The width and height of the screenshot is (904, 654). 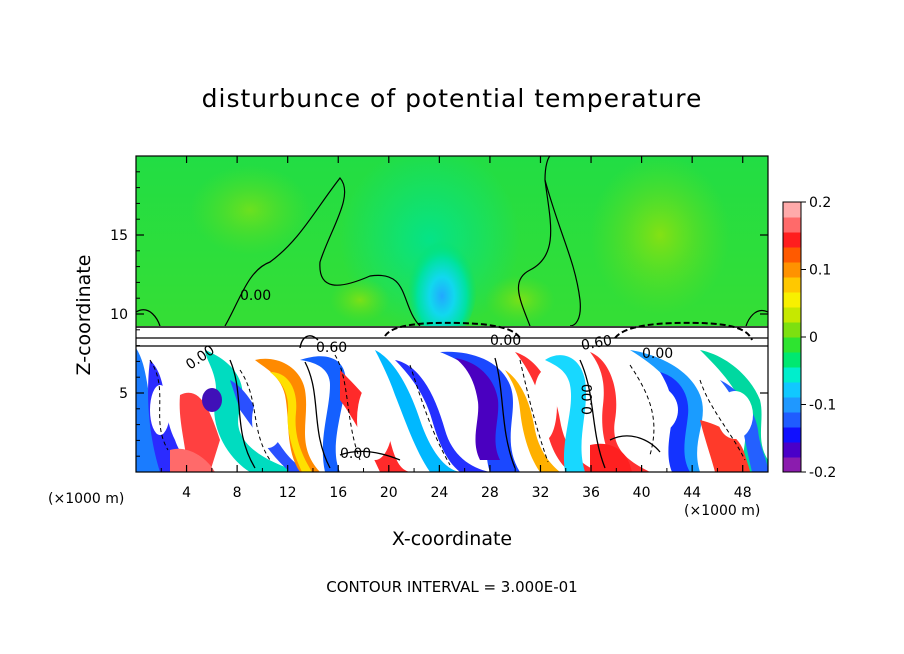 I want to click on inversion-layer, so click(x=452, y=337).